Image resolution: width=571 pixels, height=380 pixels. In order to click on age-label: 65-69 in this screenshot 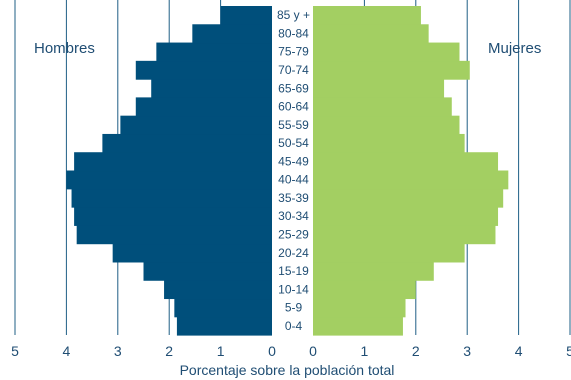, I will do `click(293, 88)`.